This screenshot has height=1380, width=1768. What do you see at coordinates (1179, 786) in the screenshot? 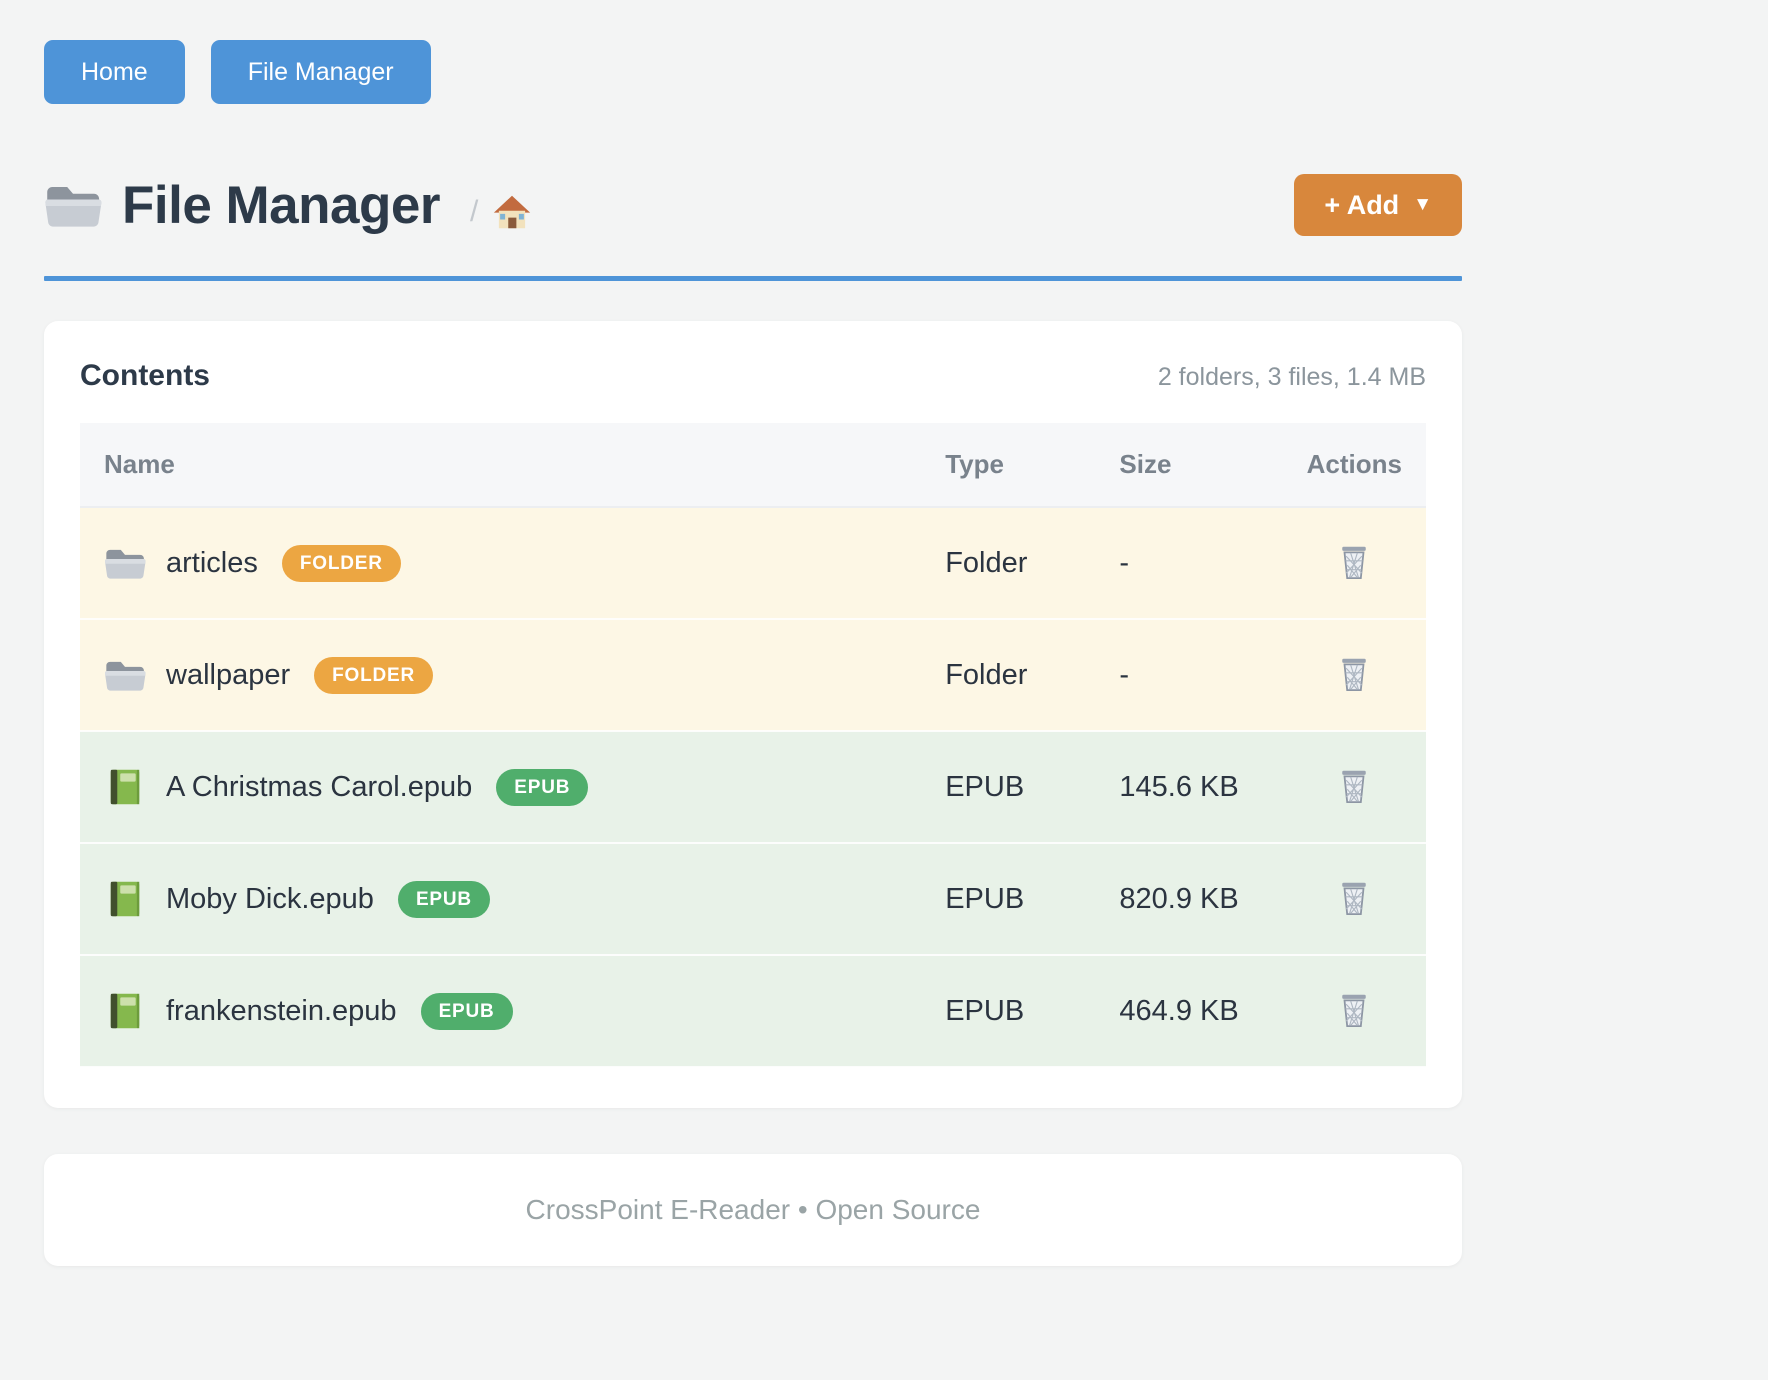
I see `size-cell: 145.6 KB` at bounding box center [1179, 786].